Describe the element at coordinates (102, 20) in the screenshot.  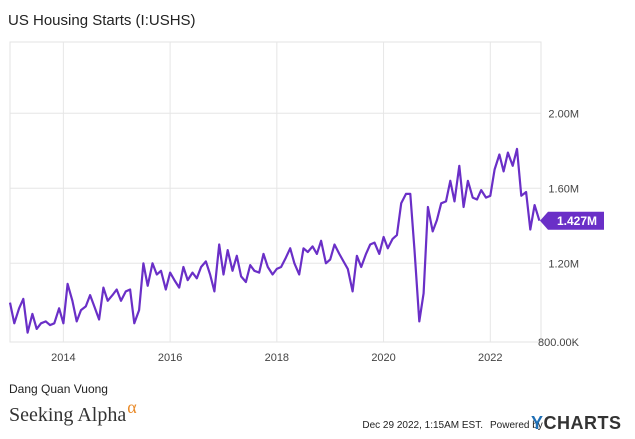
I see `chart-title: US Housing Starts (I:USHS)` at that location.